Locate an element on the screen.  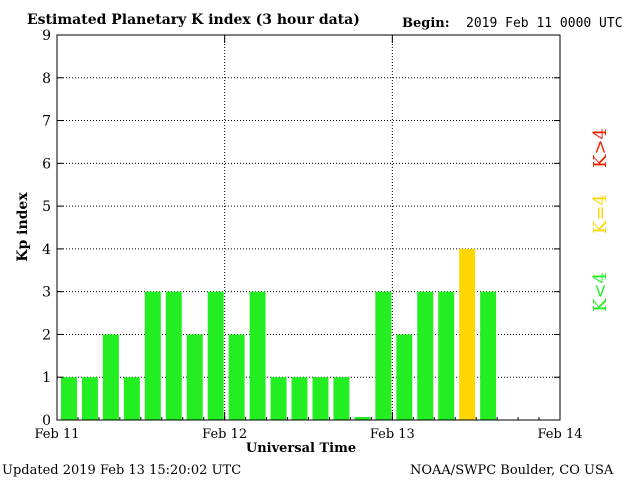
y-tick-label: 7 is located at coordinates (46, 122).